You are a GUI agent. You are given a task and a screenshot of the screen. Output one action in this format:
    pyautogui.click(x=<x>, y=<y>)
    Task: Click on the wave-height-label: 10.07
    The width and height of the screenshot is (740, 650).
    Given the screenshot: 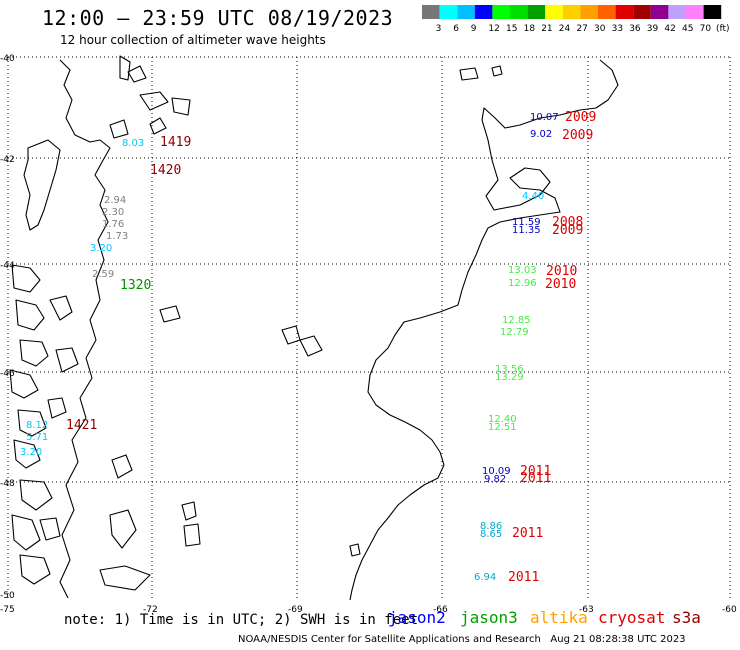 What is the action you would take?
    pyautogui.click(x=544, y=117)
    